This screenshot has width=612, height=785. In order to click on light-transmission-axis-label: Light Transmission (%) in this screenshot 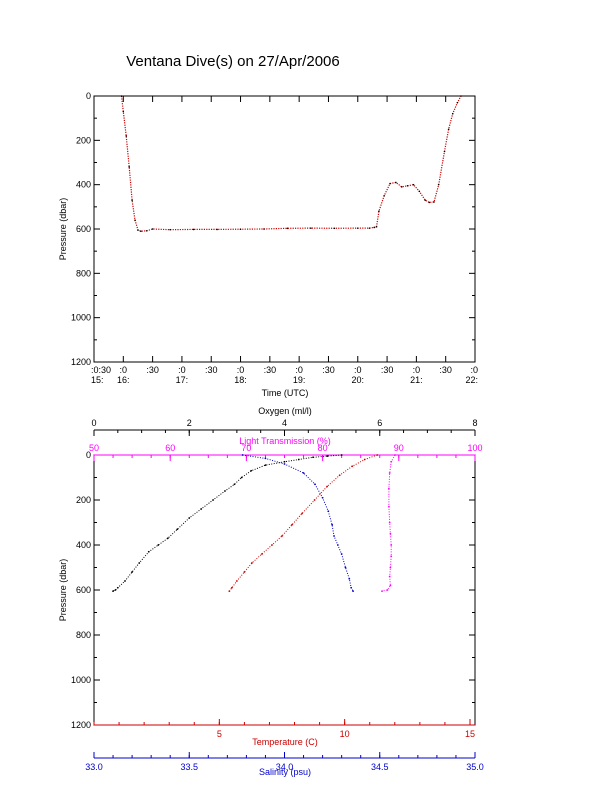, I will do `click(285, 441)`.